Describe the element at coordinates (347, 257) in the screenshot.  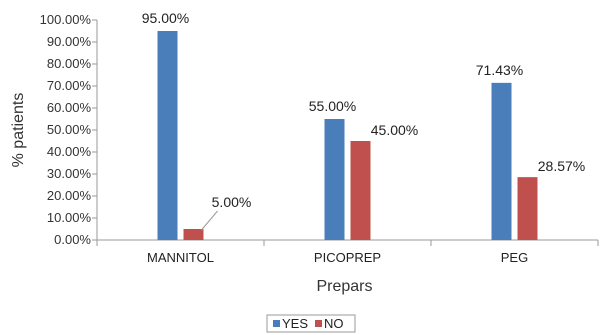
I see `x-tick-label: PICOPREP` at that location.